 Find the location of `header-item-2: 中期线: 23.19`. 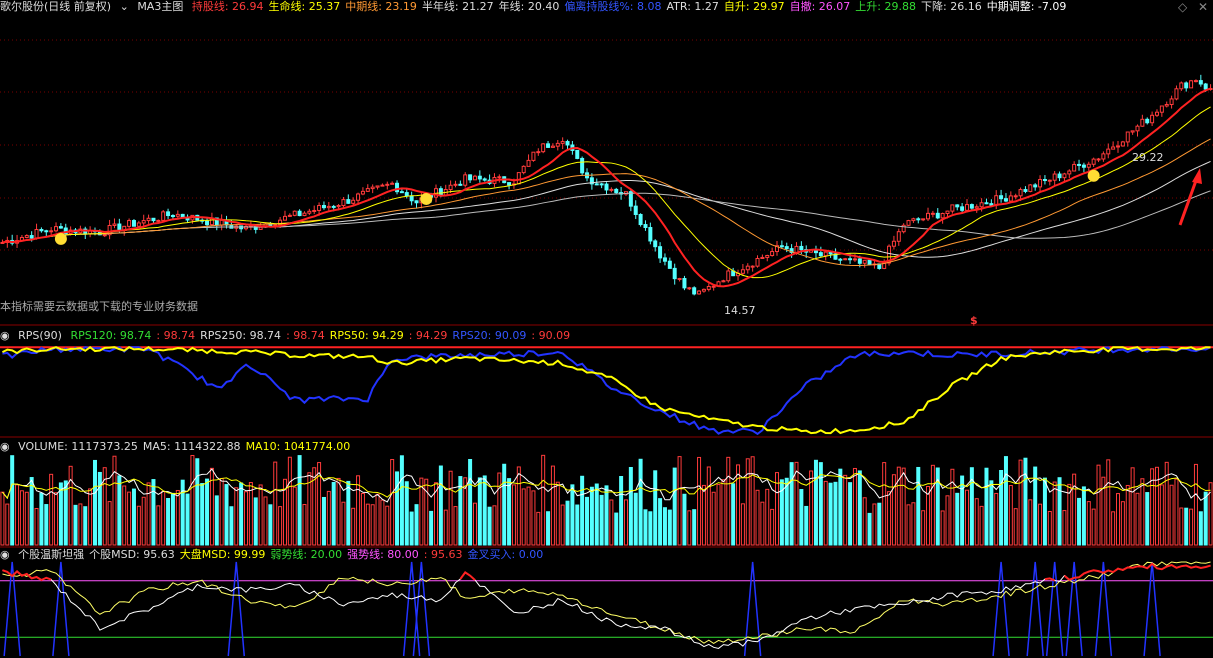

header-item-2: 中期线: 23.19 is located at coordinates (381, 6).